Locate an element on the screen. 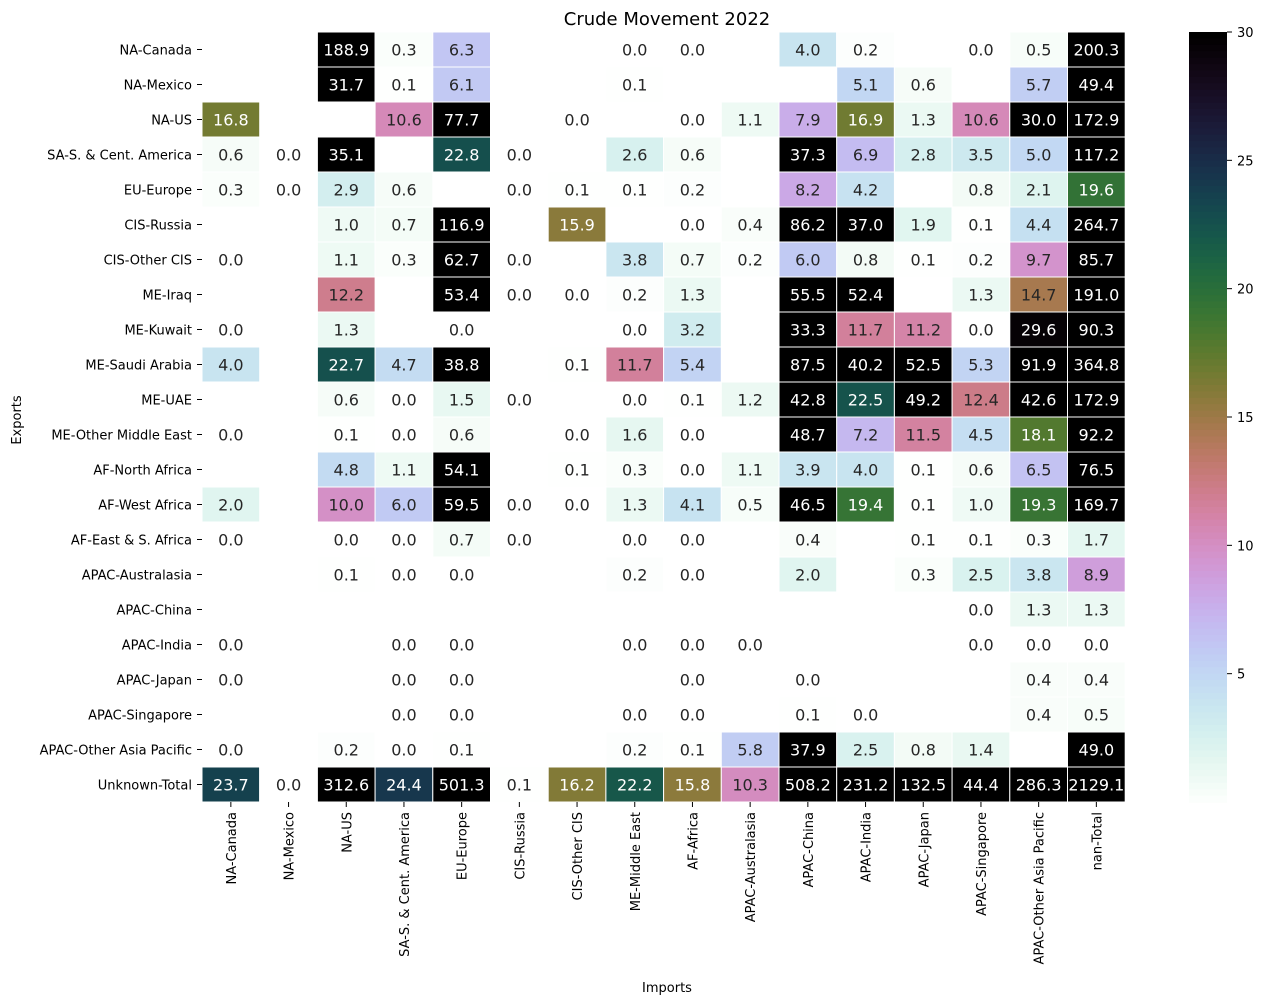  cell-value-label: 46.5 is located at coordinates (808, 505).